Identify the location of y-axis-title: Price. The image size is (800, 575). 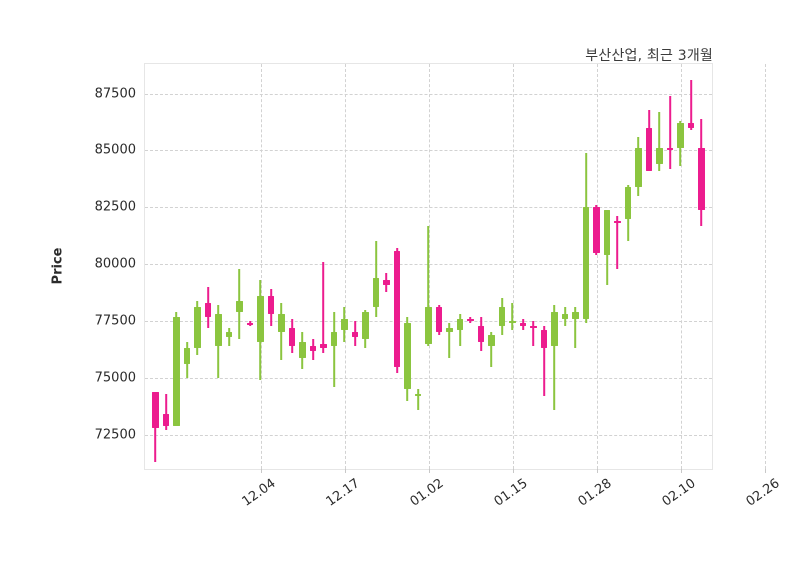
(58, 266).